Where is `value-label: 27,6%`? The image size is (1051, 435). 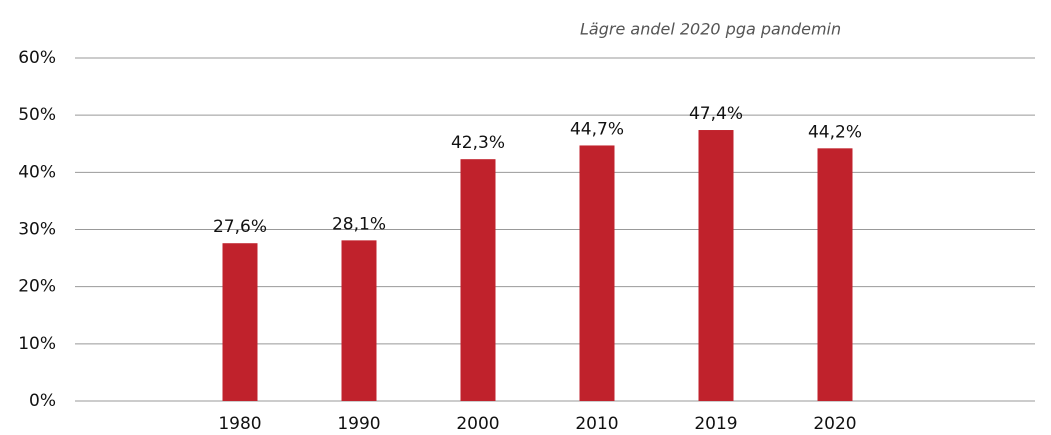 value-label: 27,6% is located at coordinates (240, 227).